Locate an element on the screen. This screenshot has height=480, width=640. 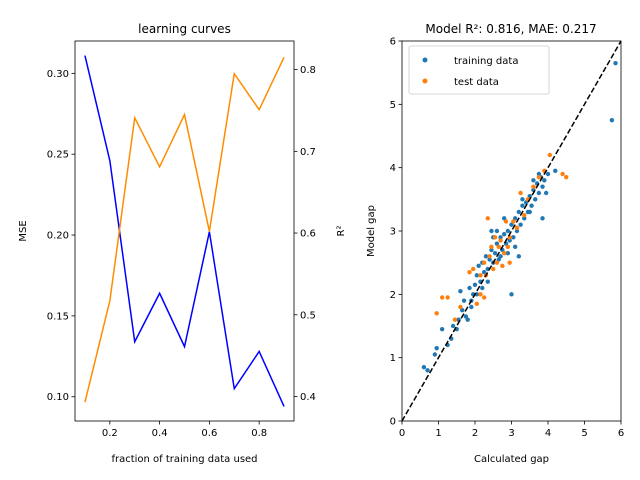
sc-xtick-label: 2 is located at coordinates (475, 433).